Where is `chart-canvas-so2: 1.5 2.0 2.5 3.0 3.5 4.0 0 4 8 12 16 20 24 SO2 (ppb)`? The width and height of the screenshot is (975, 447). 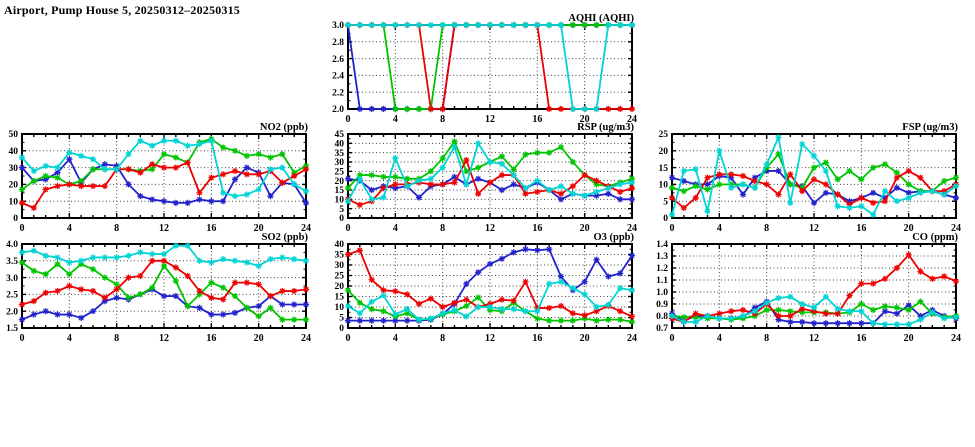 chart-canvas-so2: 1.5 2.0 2.5 3.0 3.5 4.0 0 4 8 12 16 20 24 SO2 (ppb) is located at coordinates (158, 288).